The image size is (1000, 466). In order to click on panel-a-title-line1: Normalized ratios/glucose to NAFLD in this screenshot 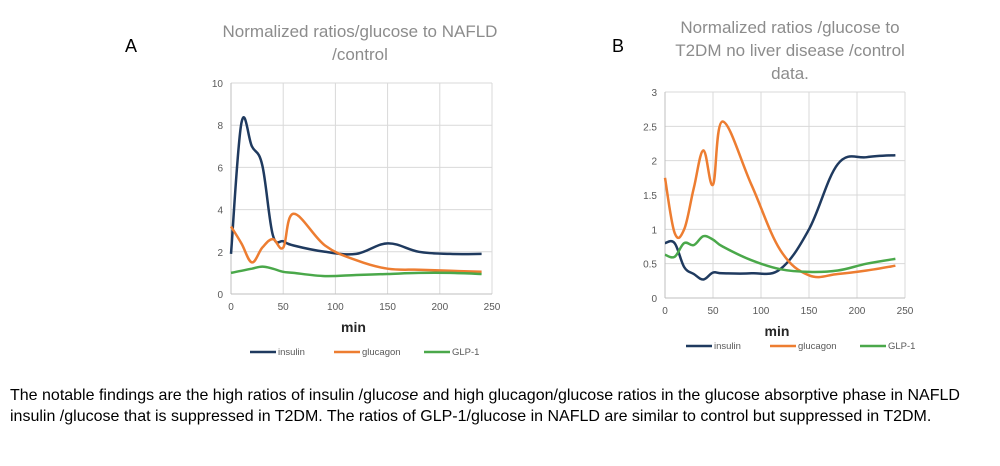, I will do `click(360, 31)`.